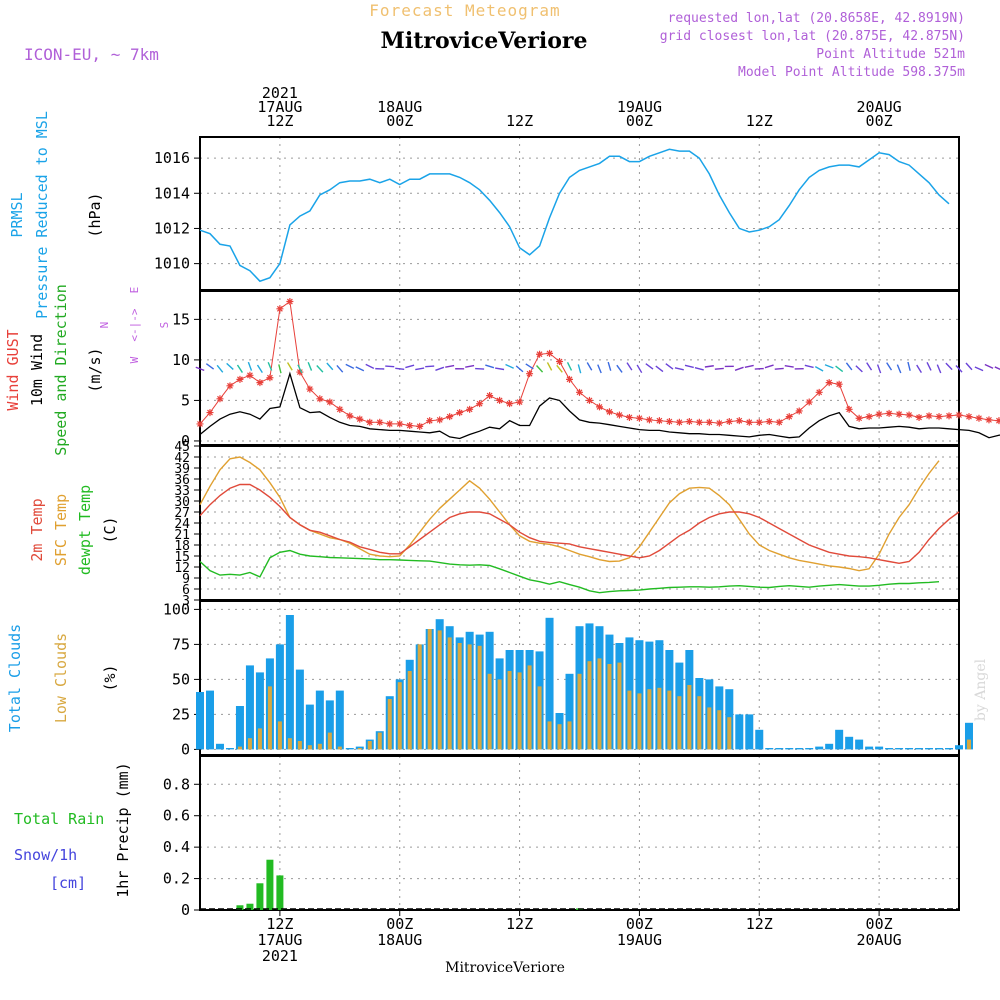  What do you see at coordinates (182, 447) in the screenshot?
I see `y-tick-label: 45` at bounding box center [182, 447].